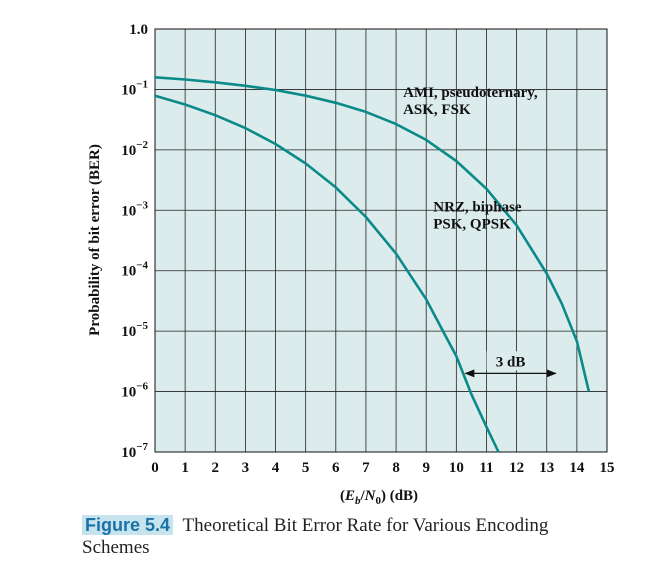 The image size is (654, 585). What do you see at coordinates (486, 468) in the screenshot?
I see `x-tick-label: 11` at bounding box center [486, 468].